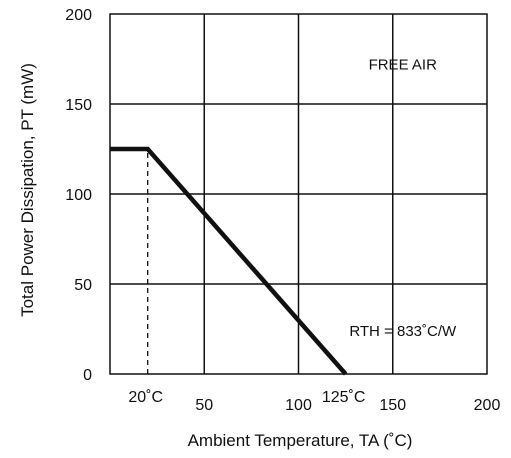 The height and width of the screenshot is (458, 511). What do you see at coordinates (78, 105) in the screenshot?
I see `y-tick-label: 150` at bounding box center [78, 105].